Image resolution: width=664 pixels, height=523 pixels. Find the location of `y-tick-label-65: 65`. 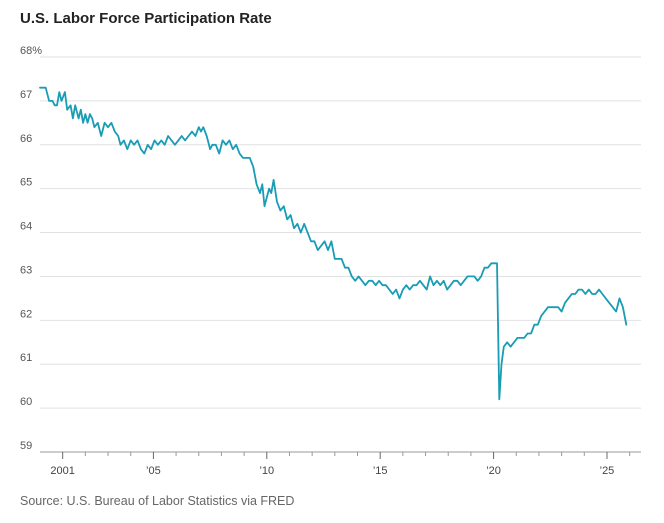

y-tick-label-65: 65 is located at coordinates (26, 183).